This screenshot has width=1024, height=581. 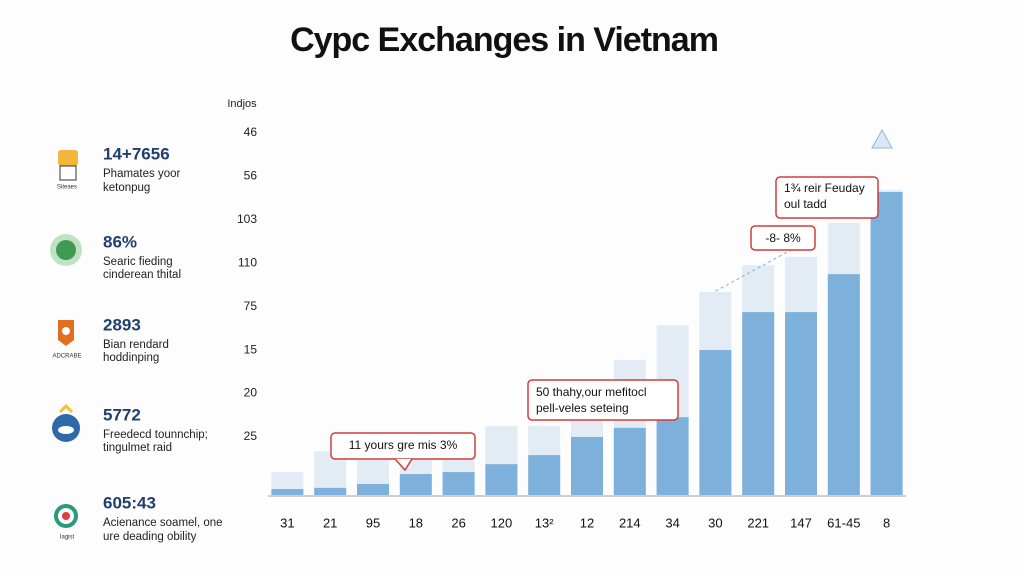 I want to click on y-axis-label: Indjos, so click(x=242, y=104).